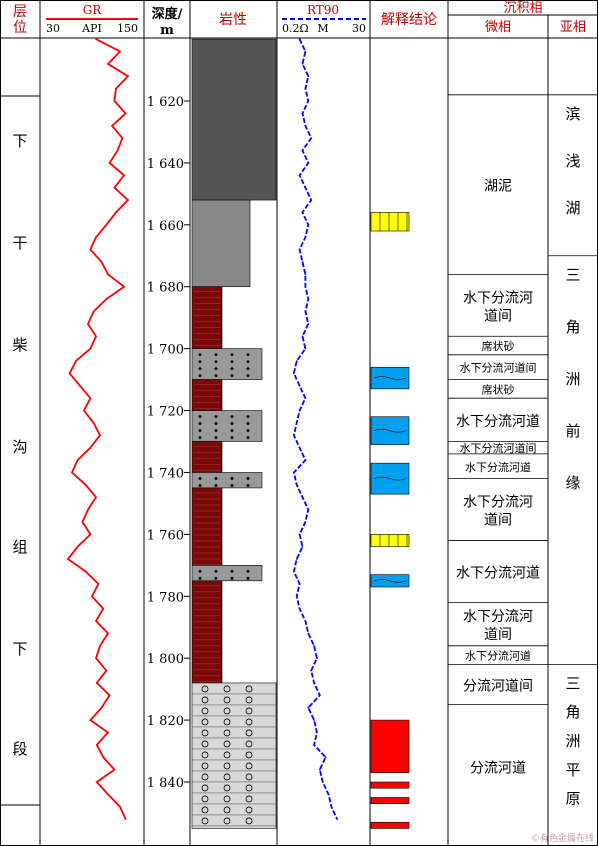 The width and height of the screenshot is (598, 846). Describe the element at coordinates (165, 412) in the screenshot. I see `depth-tick-label: 1 720` at that location.